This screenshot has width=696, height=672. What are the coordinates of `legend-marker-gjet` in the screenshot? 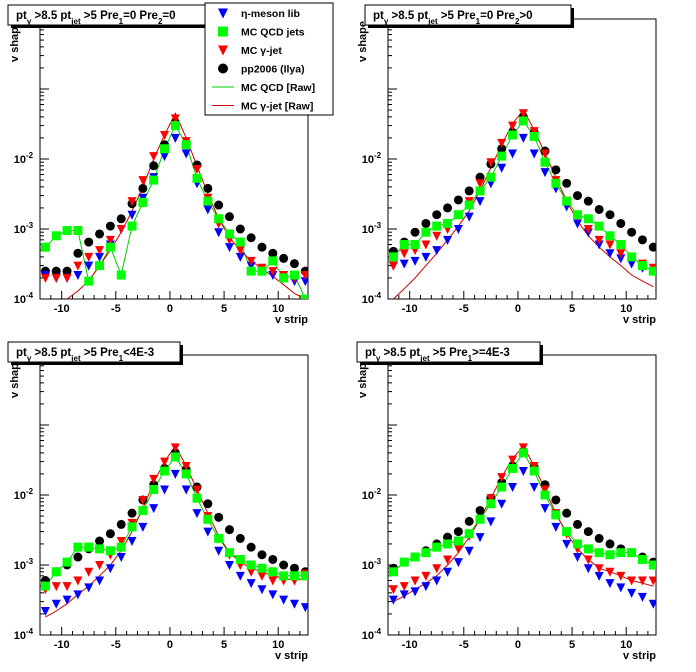 It's located at (223, 50).